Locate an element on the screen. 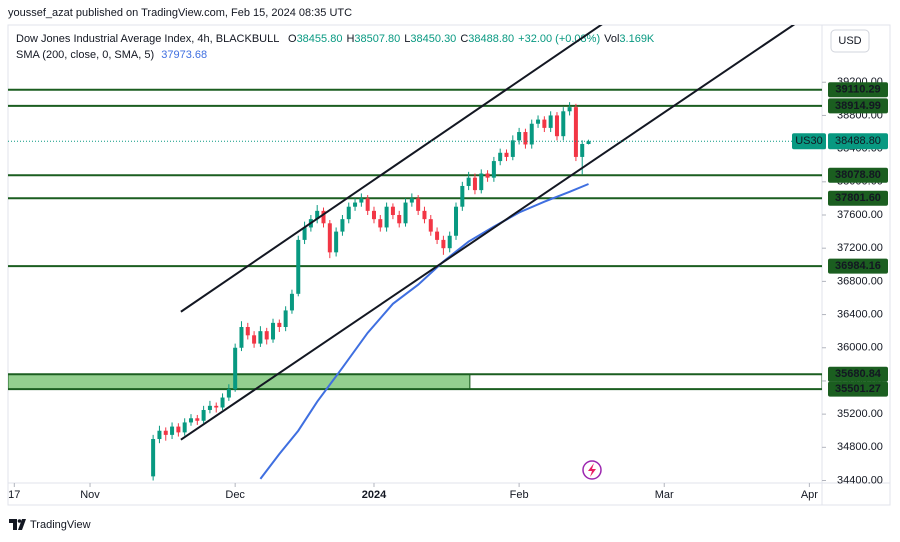 The height and width of the screenshot is (542, 900). y-tick-label: 37600.00 is located at coordinates (860, 215).